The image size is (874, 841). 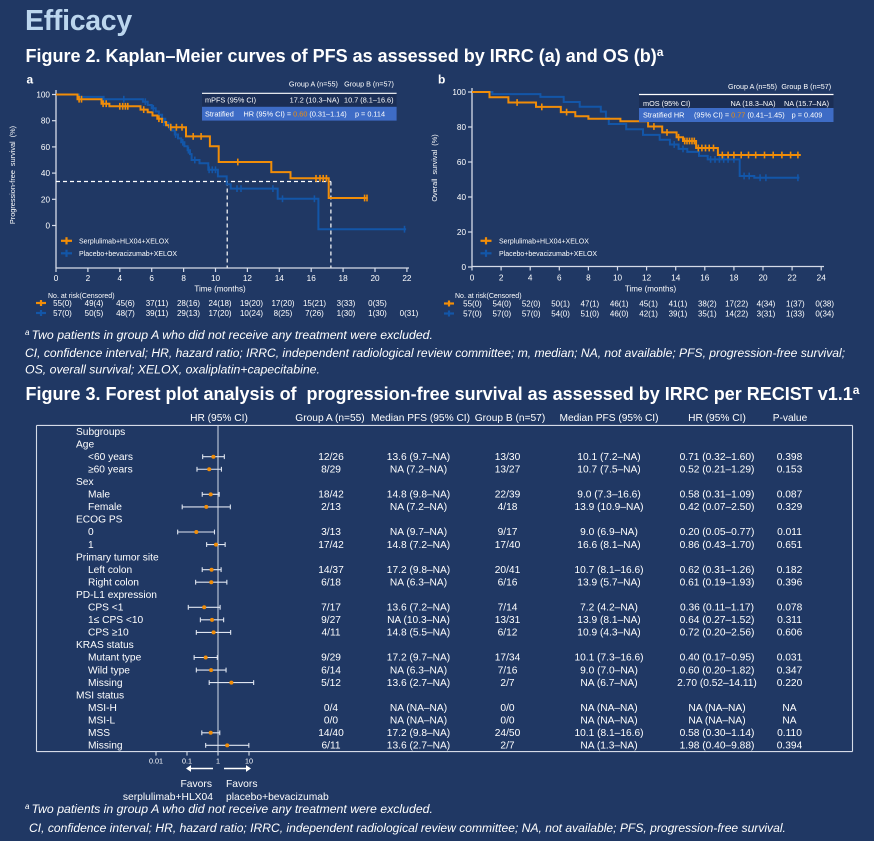 What do you see at coordinates (94, 313) in the screenshot?
I see `svg-text: 50(5)` at bounding box center [94, 313].